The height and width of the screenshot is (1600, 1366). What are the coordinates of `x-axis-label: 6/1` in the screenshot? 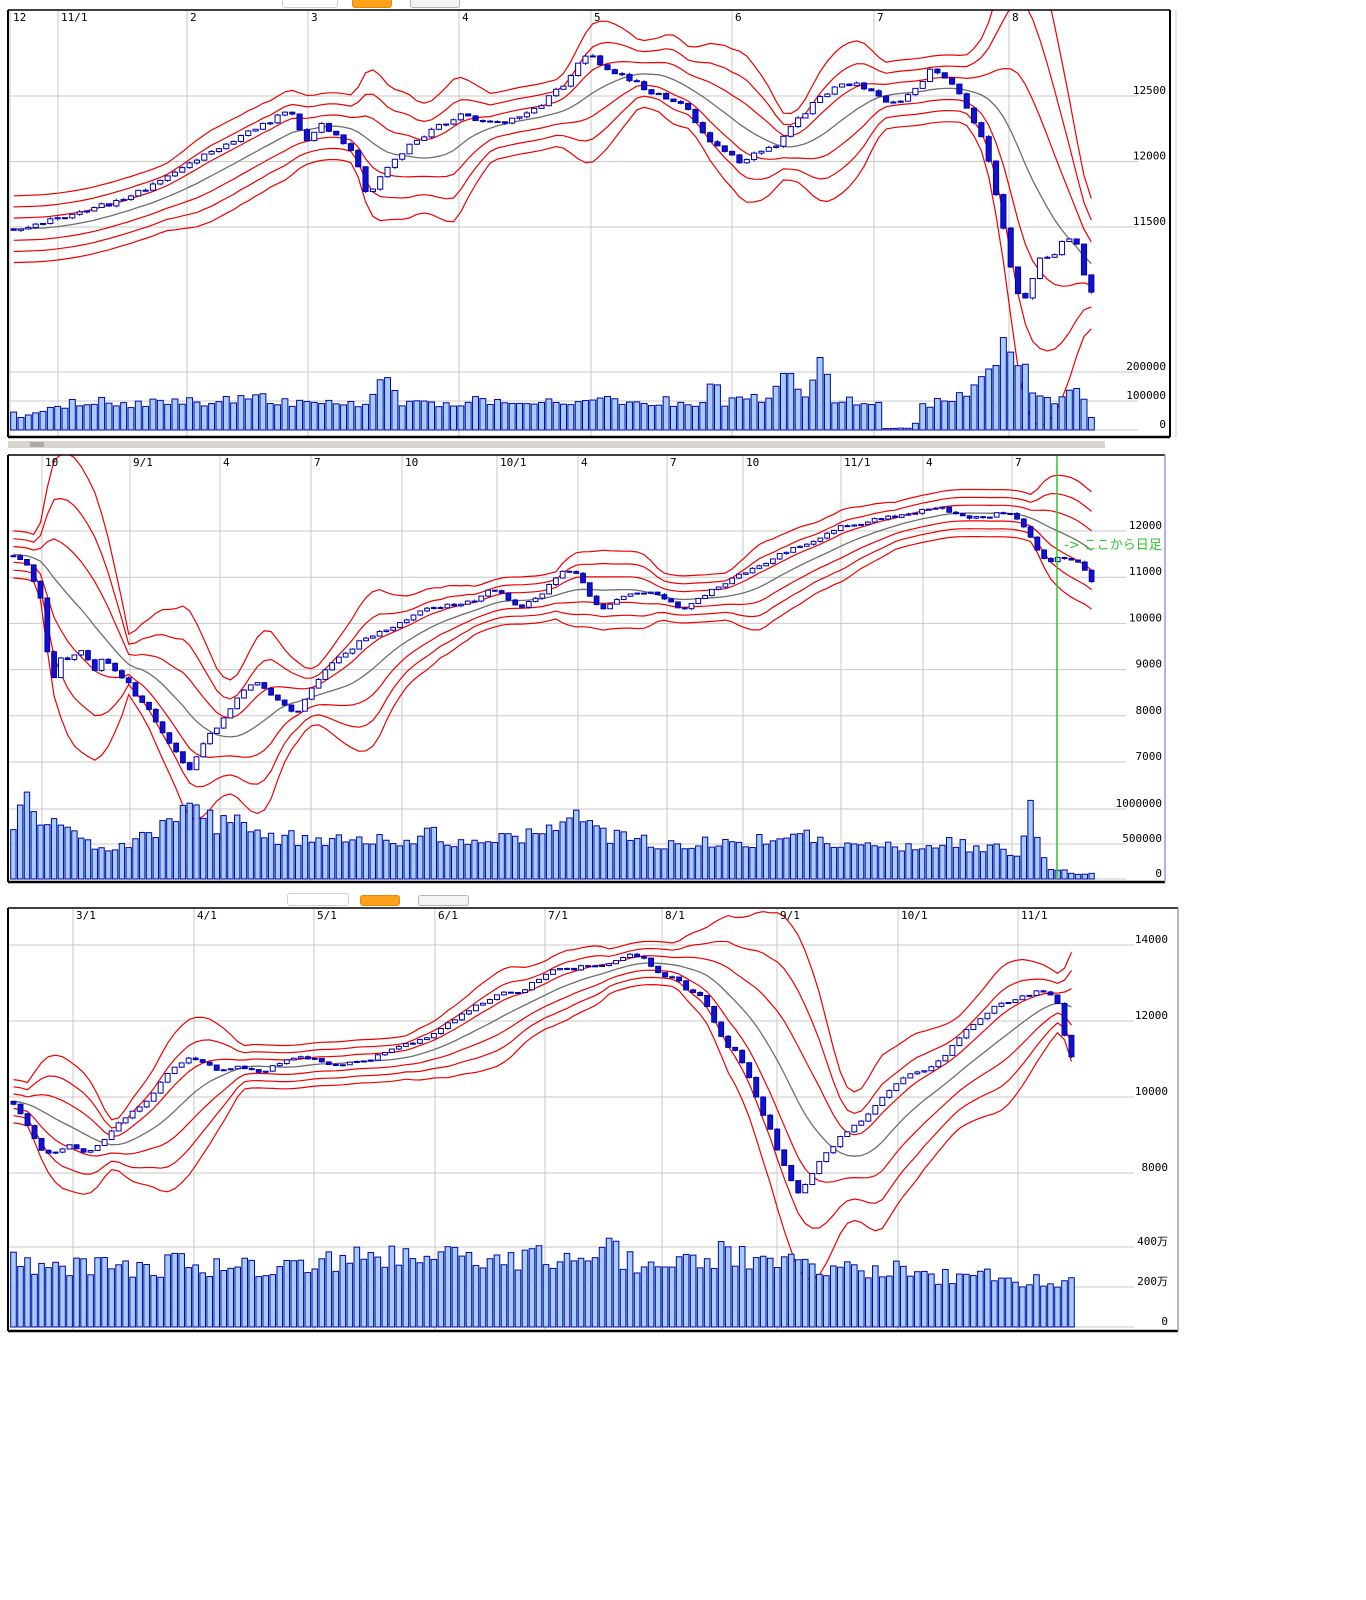 It's located at (448, 915).